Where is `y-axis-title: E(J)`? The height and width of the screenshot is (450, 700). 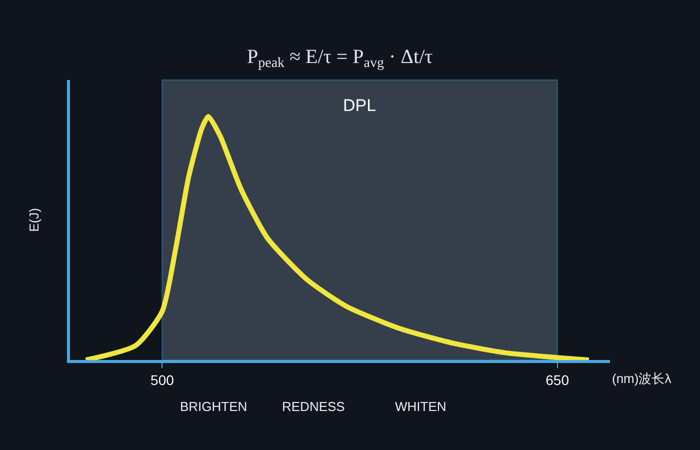 y-axis-title: E(J) is located at coordinates (34, 220).